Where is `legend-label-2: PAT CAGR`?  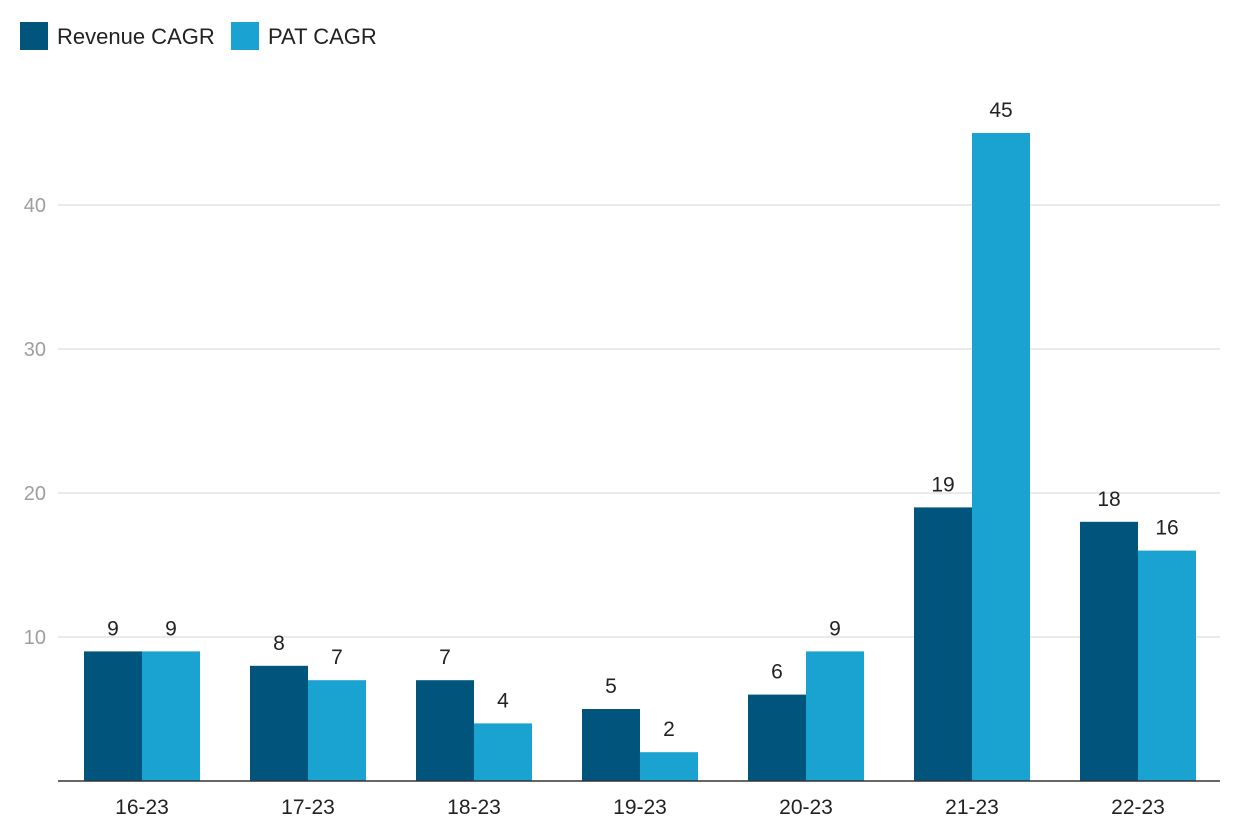
legend-label-2: PAT CAGR is located at coordinates (322, 36).